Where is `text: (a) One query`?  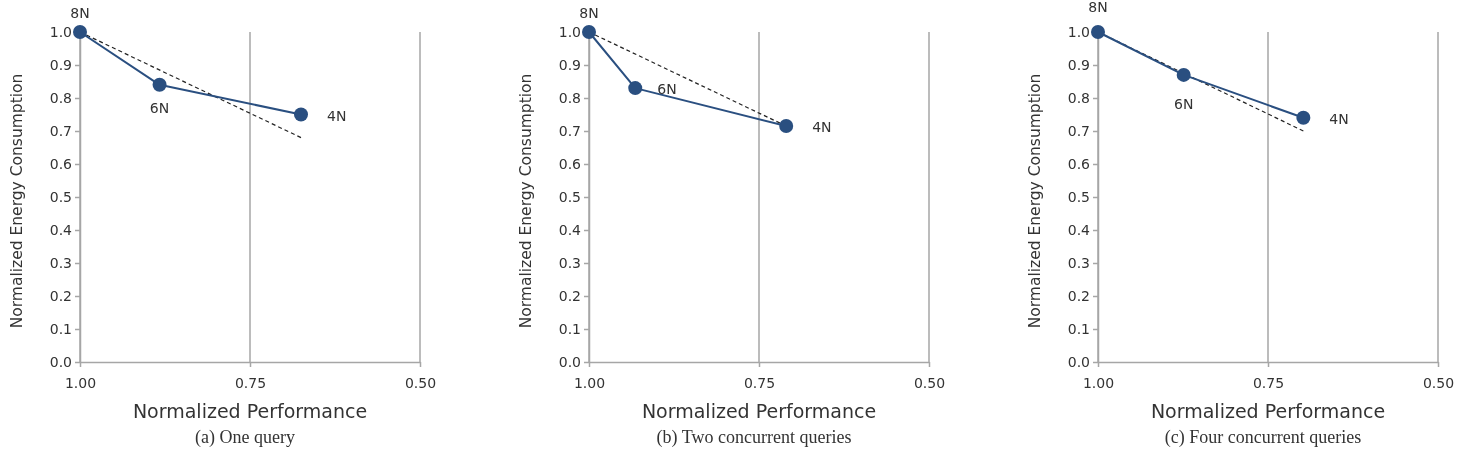 text: (a) One query is located at coordinates (245, 437).